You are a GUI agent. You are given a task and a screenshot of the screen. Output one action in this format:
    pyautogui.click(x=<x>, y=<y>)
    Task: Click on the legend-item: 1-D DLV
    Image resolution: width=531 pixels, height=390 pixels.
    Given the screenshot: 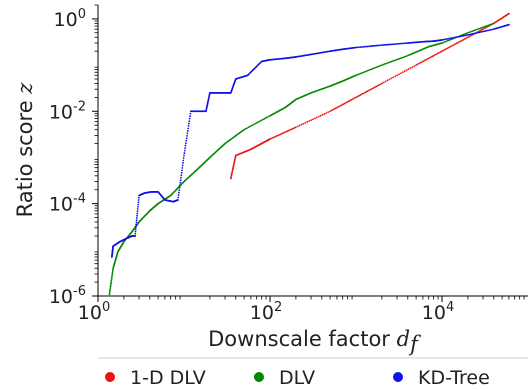 What is the action you would take?
    pyautogui.click(x=155, y=378)
    